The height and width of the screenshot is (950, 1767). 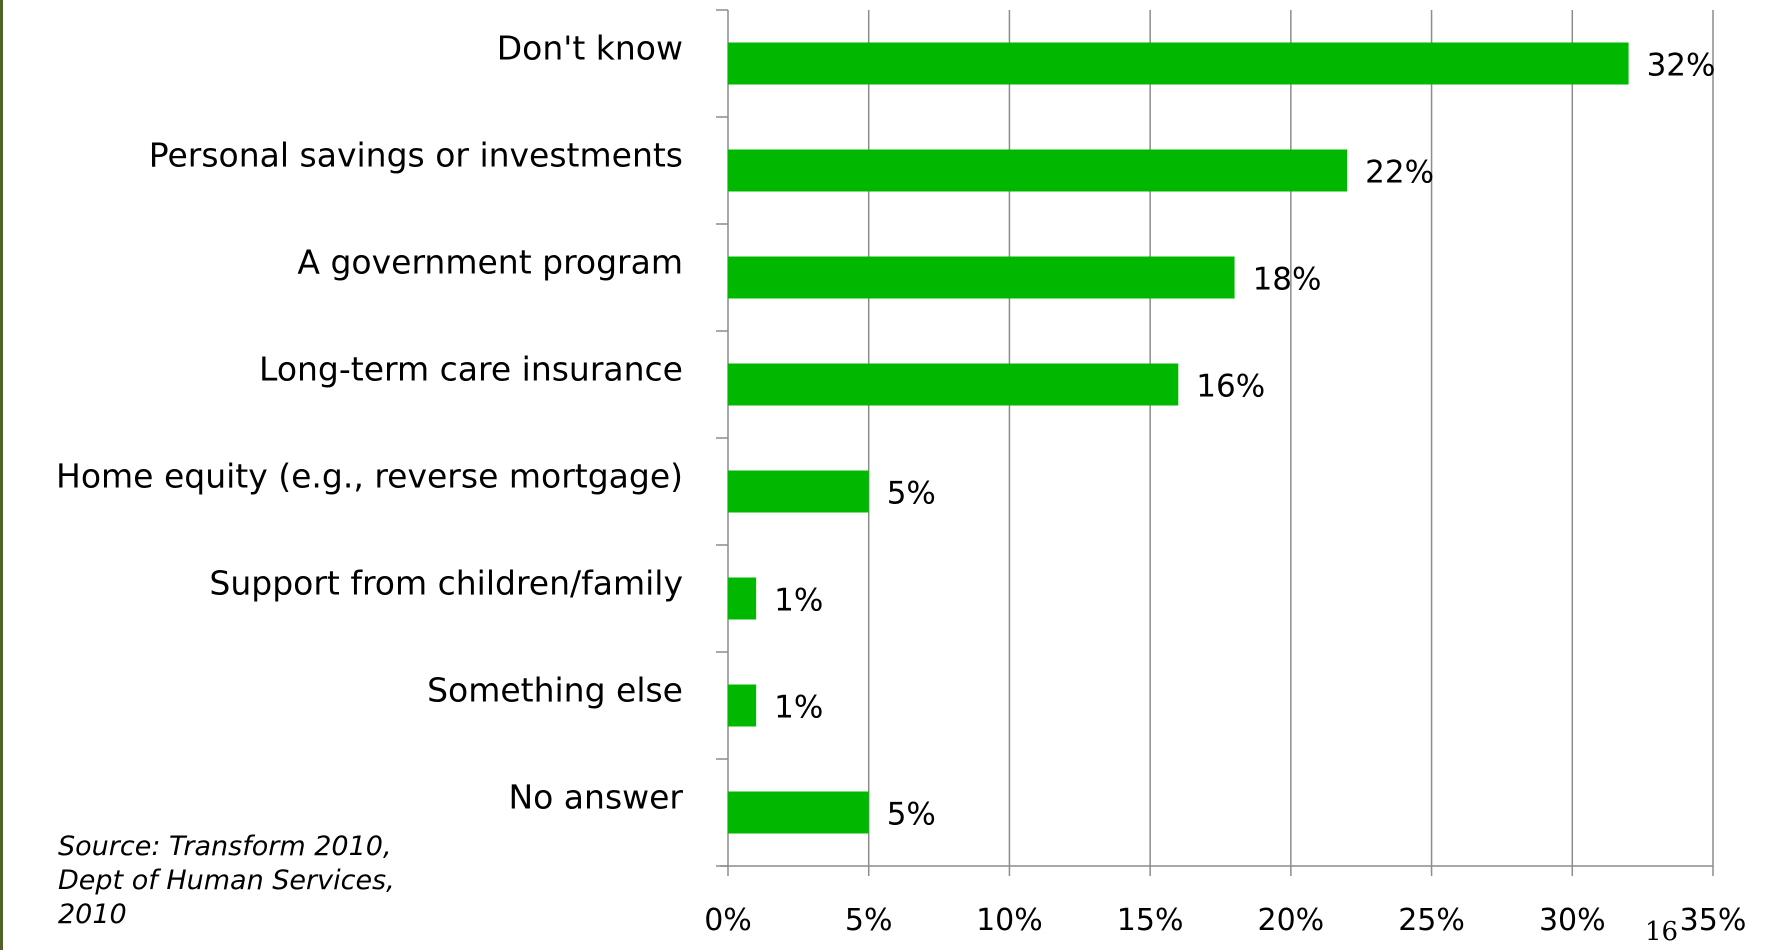 What do you see at coordinates (1287, 280) in the screenshot?
I see `data-label-2: 18%` at bounding box center [1287, 280].